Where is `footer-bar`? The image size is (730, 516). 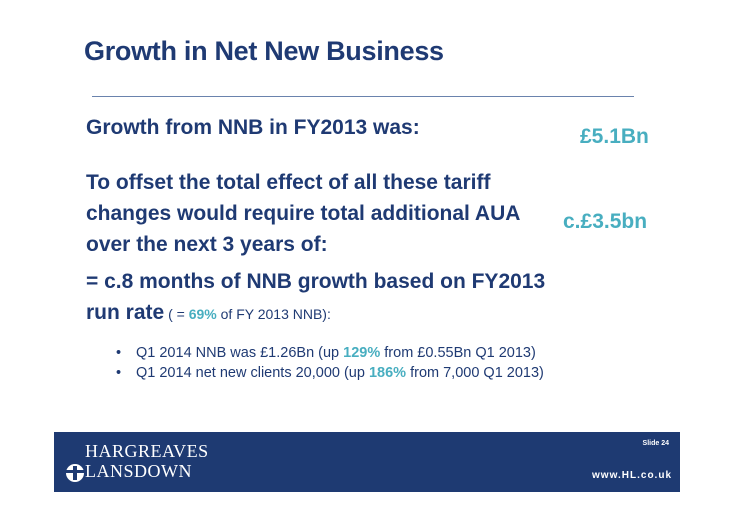
footer-bar is located at coordinates (367, 462).